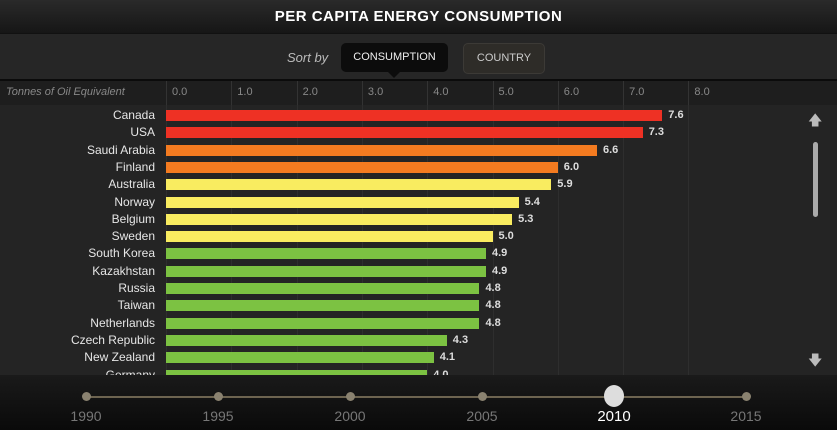 This screenshot has width=837, height=430. I want to click on value-label: 4.0, so click(441, 372).